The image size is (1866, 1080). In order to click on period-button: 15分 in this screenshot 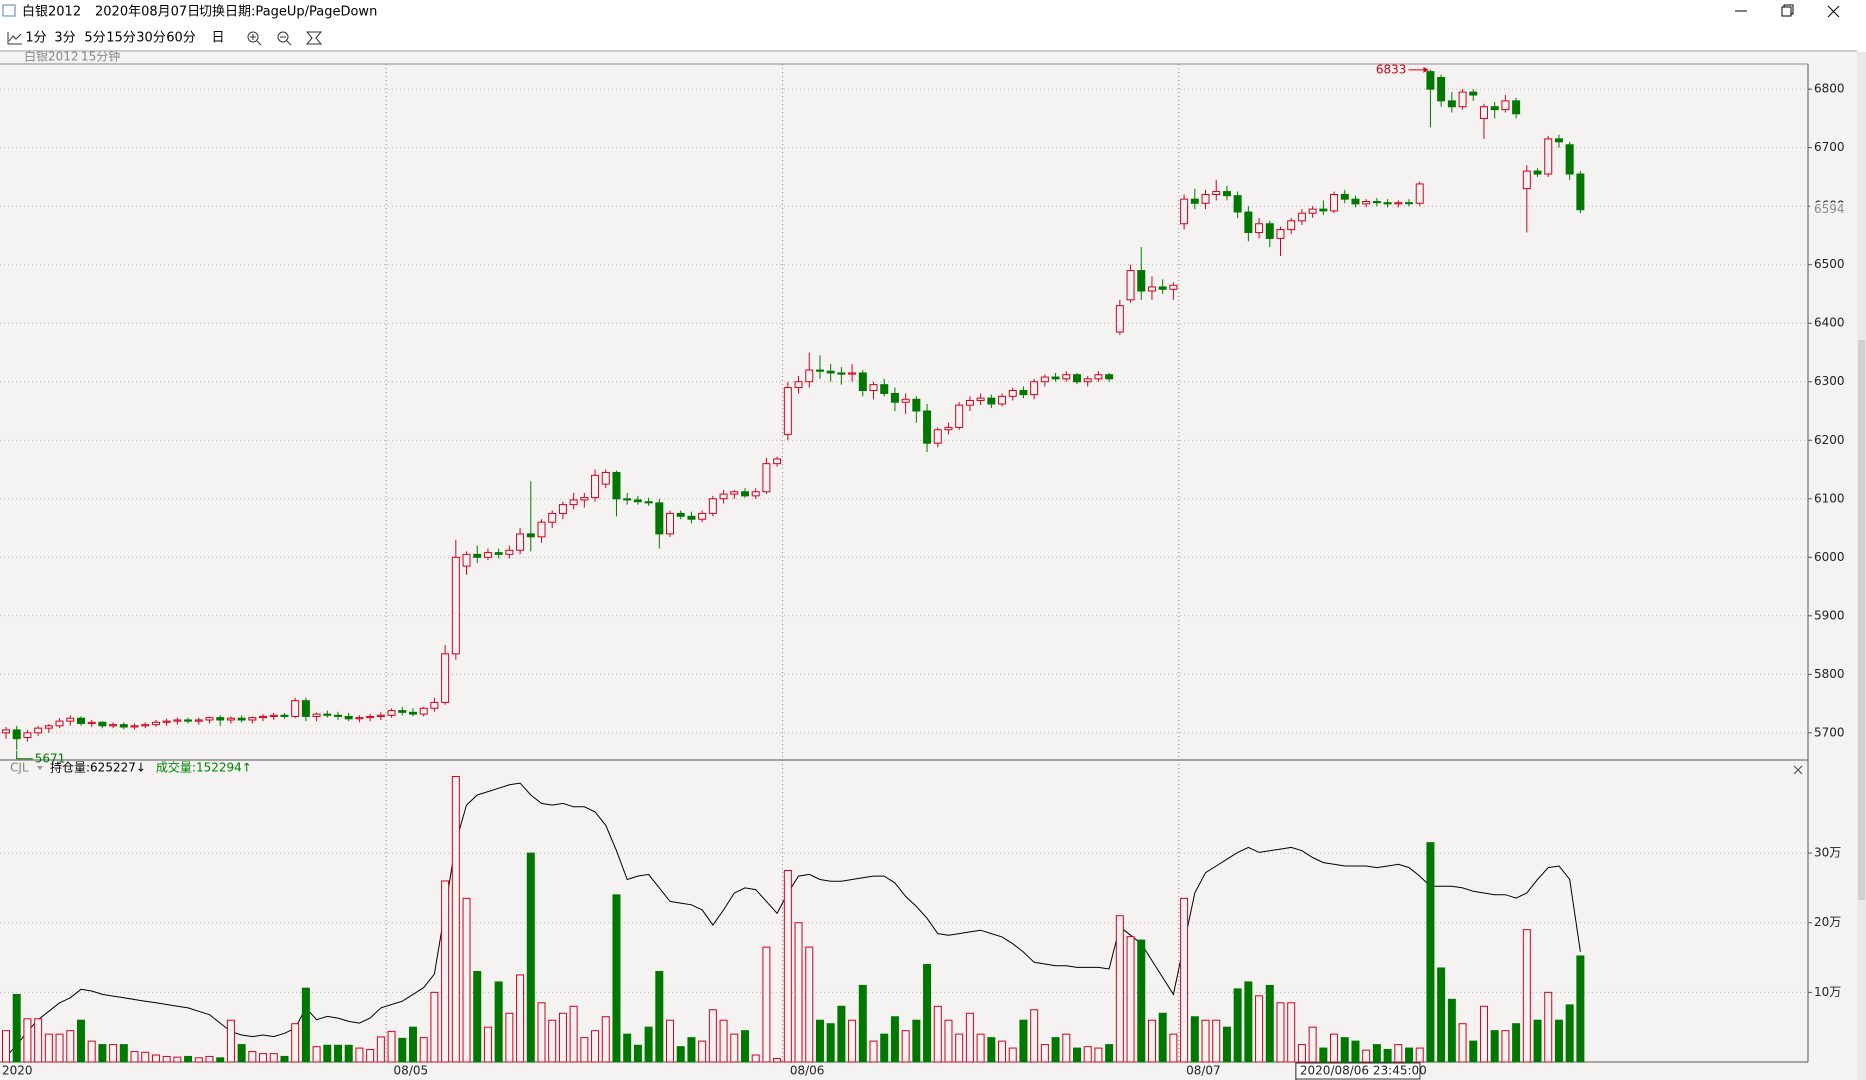, I will do `click(121, 38)`.